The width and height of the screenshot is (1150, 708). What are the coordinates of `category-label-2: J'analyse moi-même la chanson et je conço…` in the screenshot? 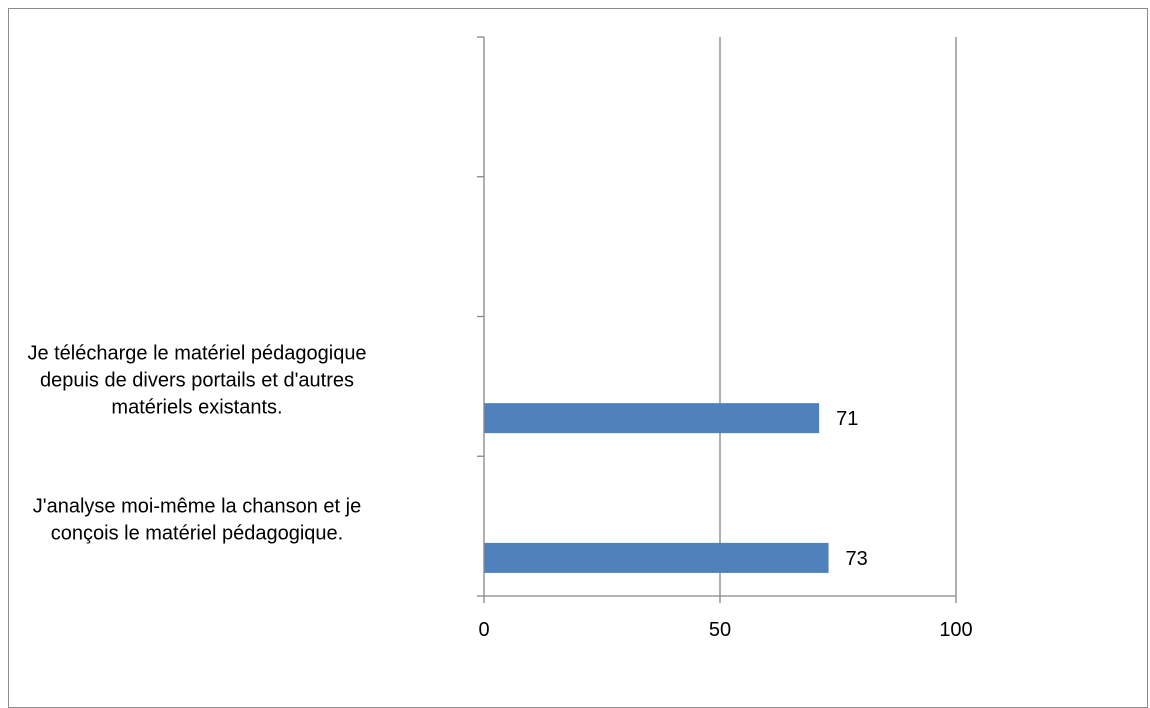 It's located at (197, 520).